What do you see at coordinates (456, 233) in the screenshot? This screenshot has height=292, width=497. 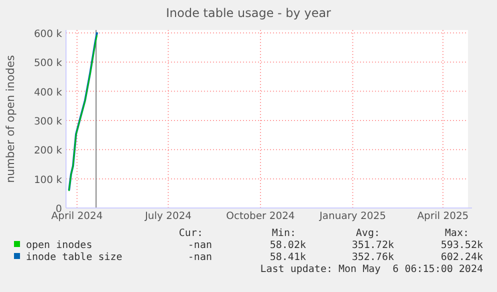 I see `text: Max:` at bounding box center [456, 233].